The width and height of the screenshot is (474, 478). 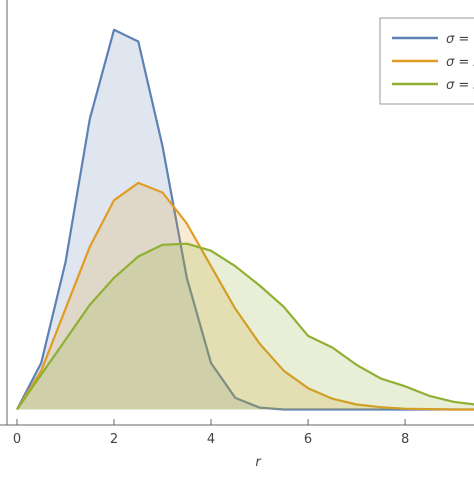 I want to click on x-tick-label: 0, so click(x=17, y=439).